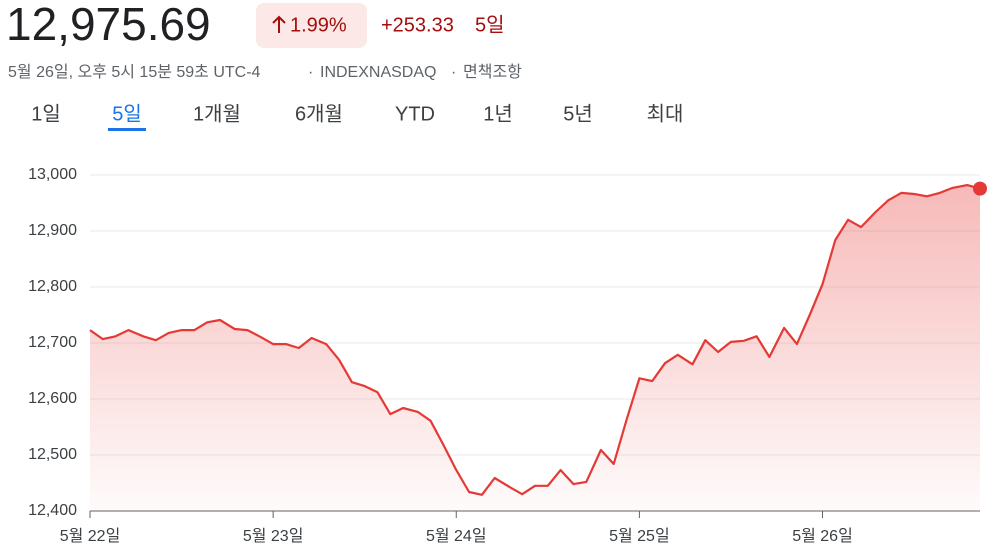 The image size is (1002, 556). What do you see at coordinates (980, 188) in the screenshot?
I see `last-point` at bounding box center [980, 188].